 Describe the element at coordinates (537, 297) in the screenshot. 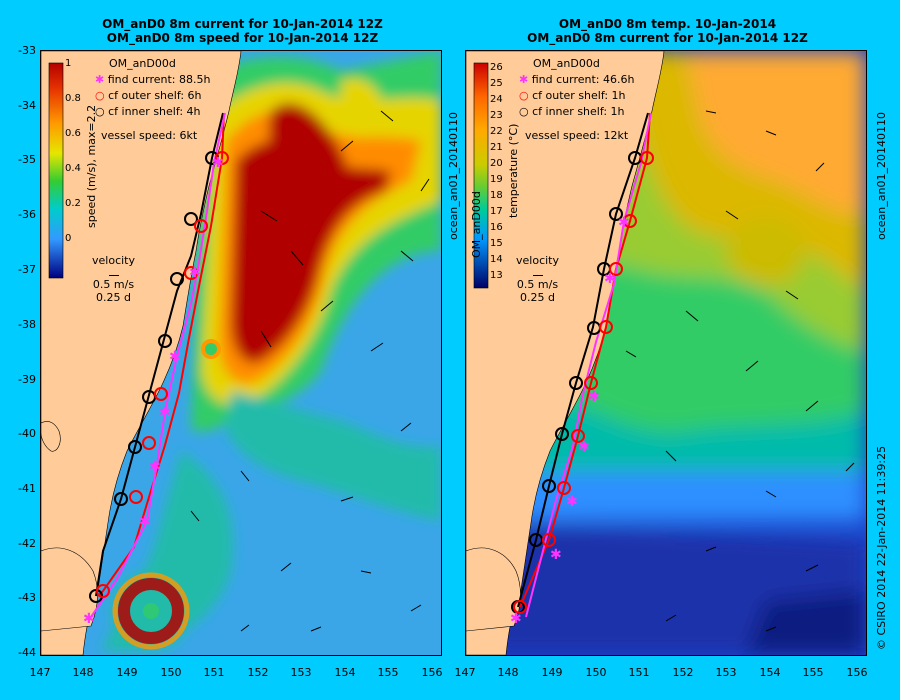

I see `right-velocity-time: 0.25 d` at that location.